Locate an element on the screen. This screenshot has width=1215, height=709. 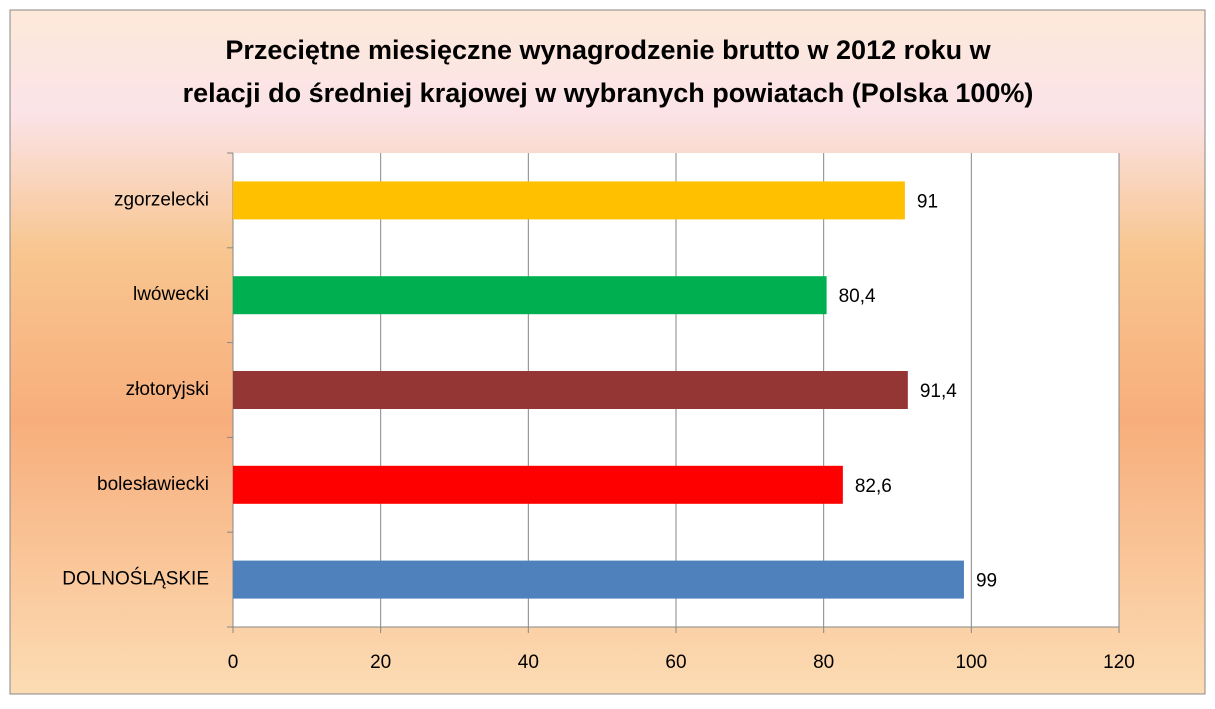
x-tick-label: 60 is located at coordinates (675, 662).